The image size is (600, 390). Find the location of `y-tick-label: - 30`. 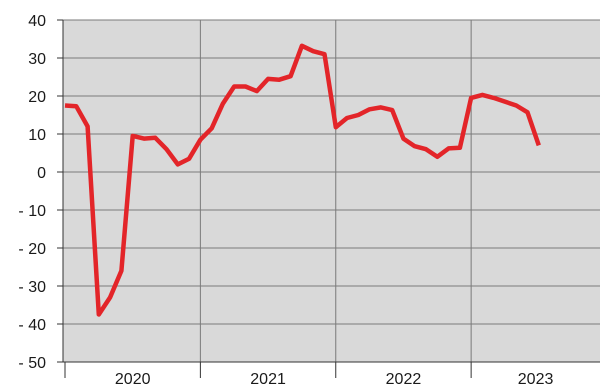

y-tick-label: - 30 is located at coordinates (32, 287).